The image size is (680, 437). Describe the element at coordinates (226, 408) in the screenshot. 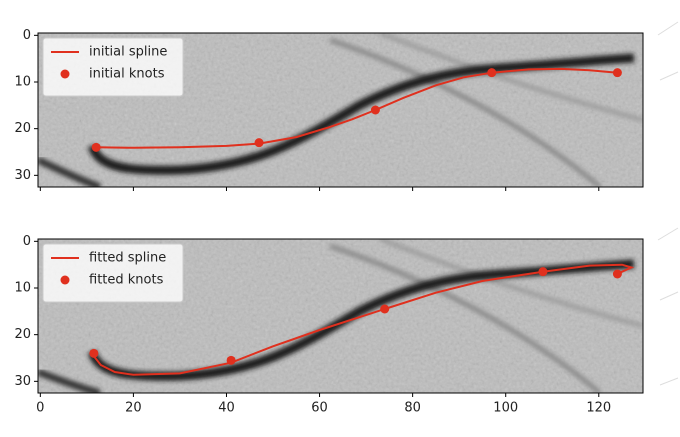

I see `x-tick-label: 40` at that location.